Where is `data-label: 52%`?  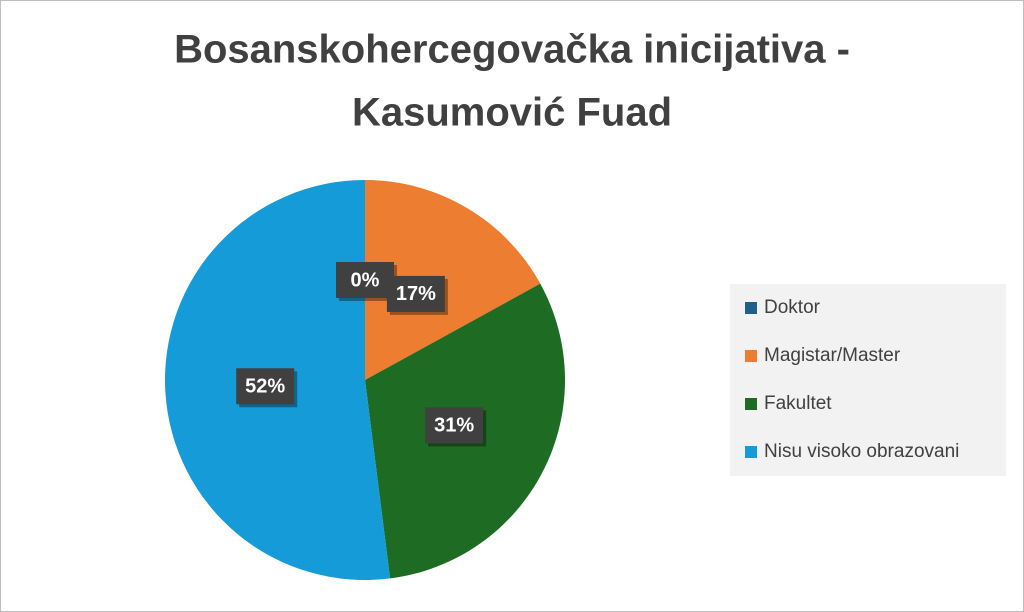 data-label: 52% is located at coordinates (265, 387).